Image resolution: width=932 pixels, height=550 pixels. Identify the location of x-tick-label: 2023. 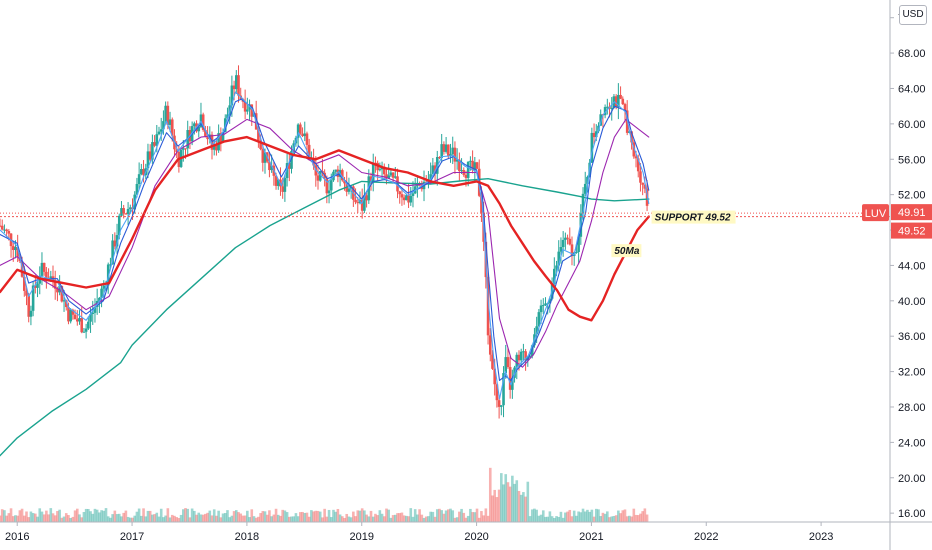
(821, 537).